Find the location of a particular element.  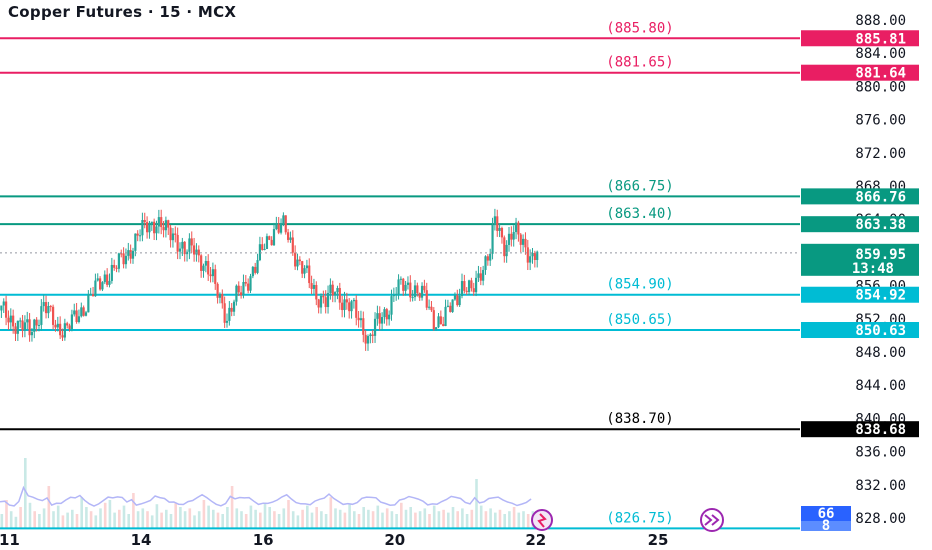

x-tick-label: 20 is located at coordinates (394, 540).